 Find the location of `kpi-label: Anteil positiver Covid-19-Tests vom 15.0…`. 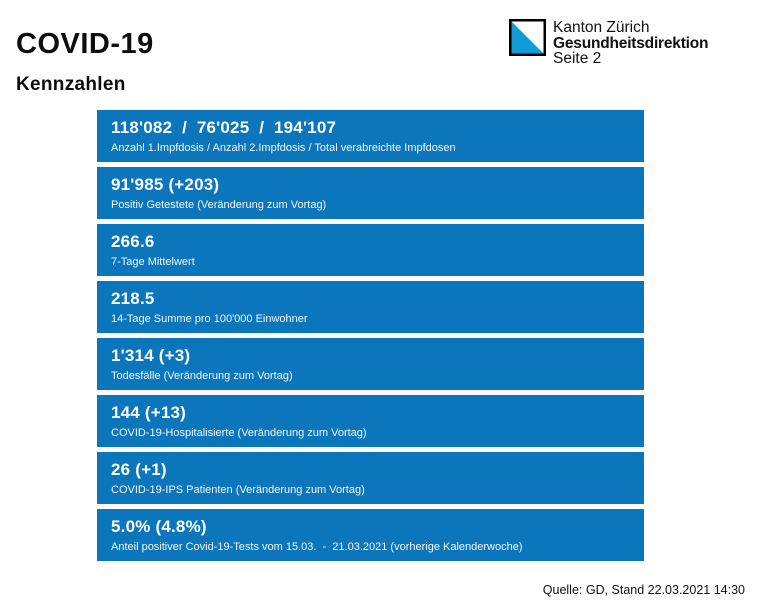

kpi-label: Anteil positiver Covid-19-Tests vom 15.0… is located at coordinates (317, 547).